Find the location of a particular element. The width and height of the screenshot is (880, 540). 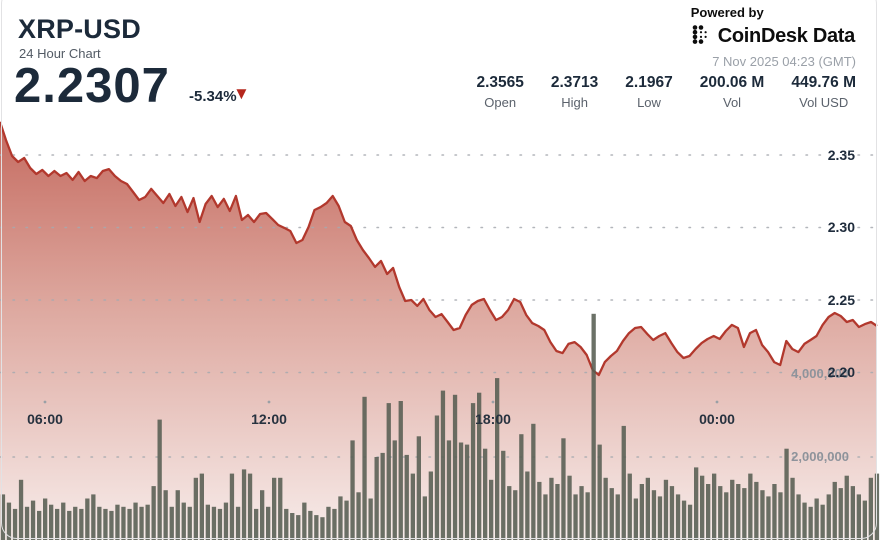

coindesk-data-logo: CoinDesk Data is located at coordinates (773, 36).